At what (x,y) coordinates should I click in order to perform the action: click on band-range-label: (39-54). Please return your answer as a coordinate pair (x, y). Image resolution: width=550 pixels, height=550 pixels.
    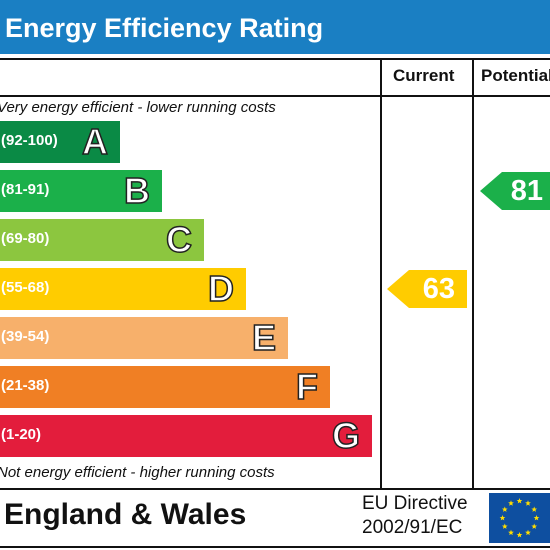
    Looking at the image, I should click on (25, 336).